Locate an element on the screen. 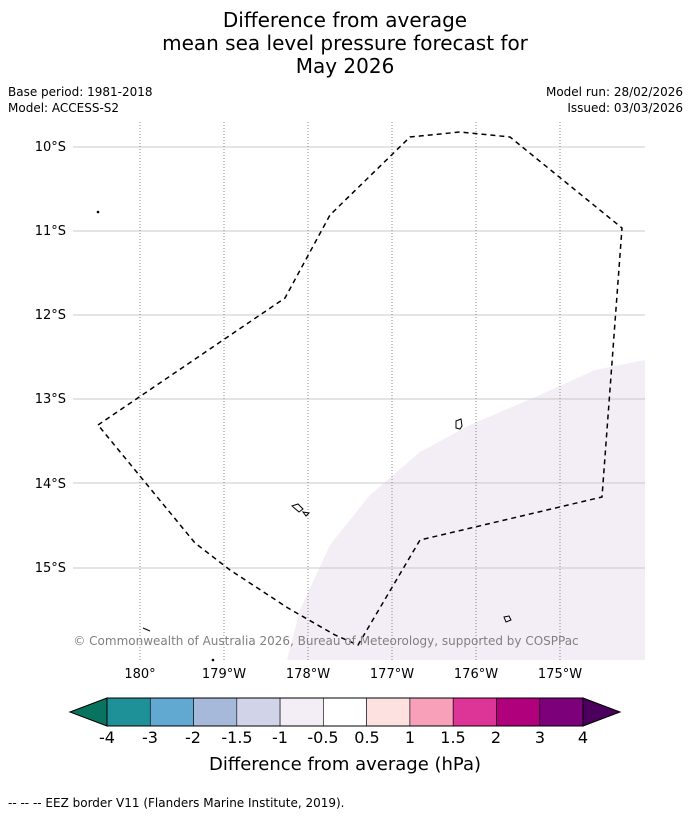 The image size is (690, 816). island-small-west is located at coordinates (146, 629).